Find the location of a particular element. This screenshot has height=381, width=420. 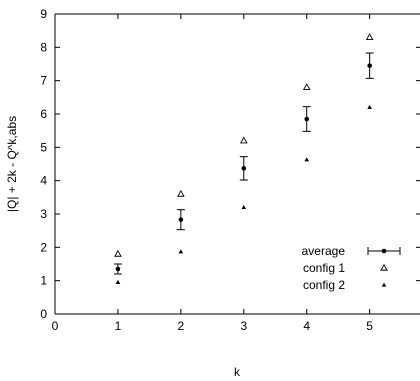

y-tick-label: 4 is located at coordinates (43, 181).